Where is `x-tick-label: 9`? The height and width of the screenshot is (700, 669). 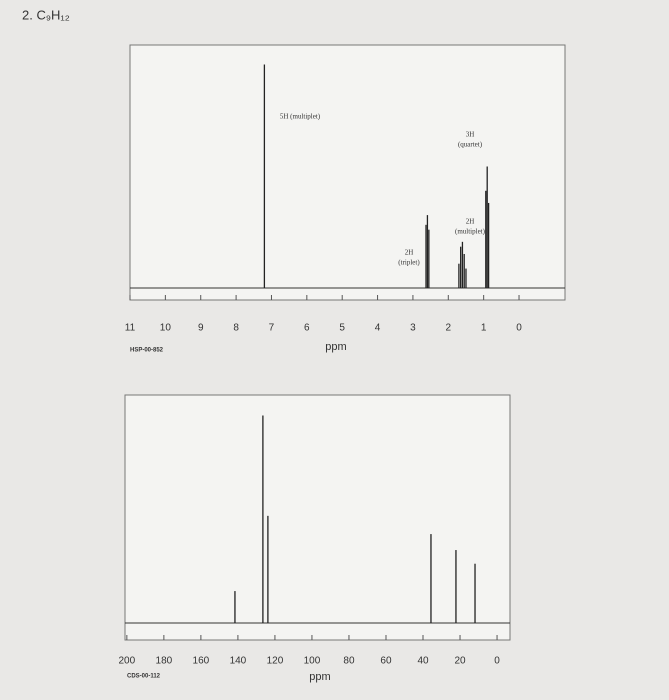
x-tick-label: 9 is located at coordinates (201, 328).